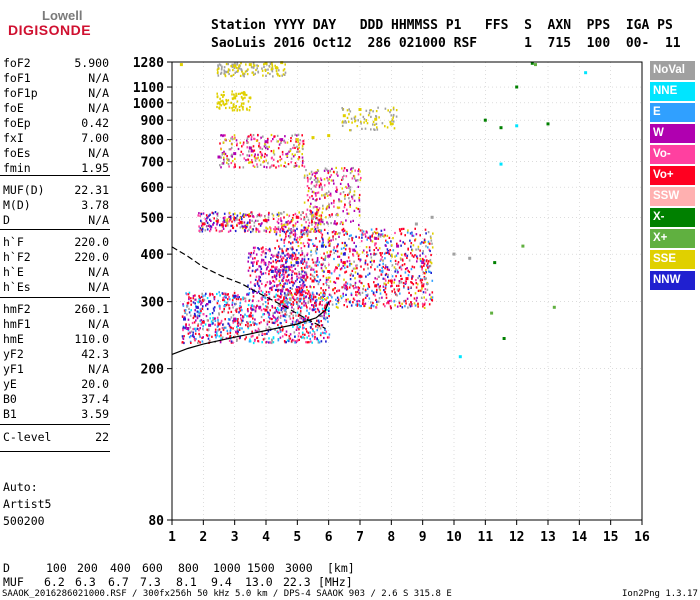  Describe the element at coordinates (235, 154) in the screenshot. I see `point-w` at that location.